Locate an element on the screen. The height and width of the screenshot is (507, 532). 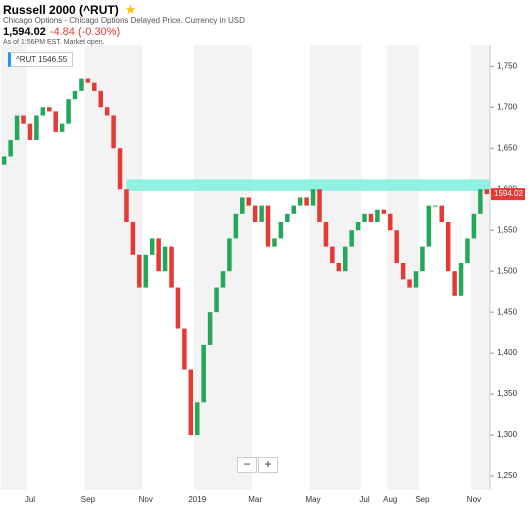
title: Russell 2000 (^RUT) is located at coordinates (61, 10).